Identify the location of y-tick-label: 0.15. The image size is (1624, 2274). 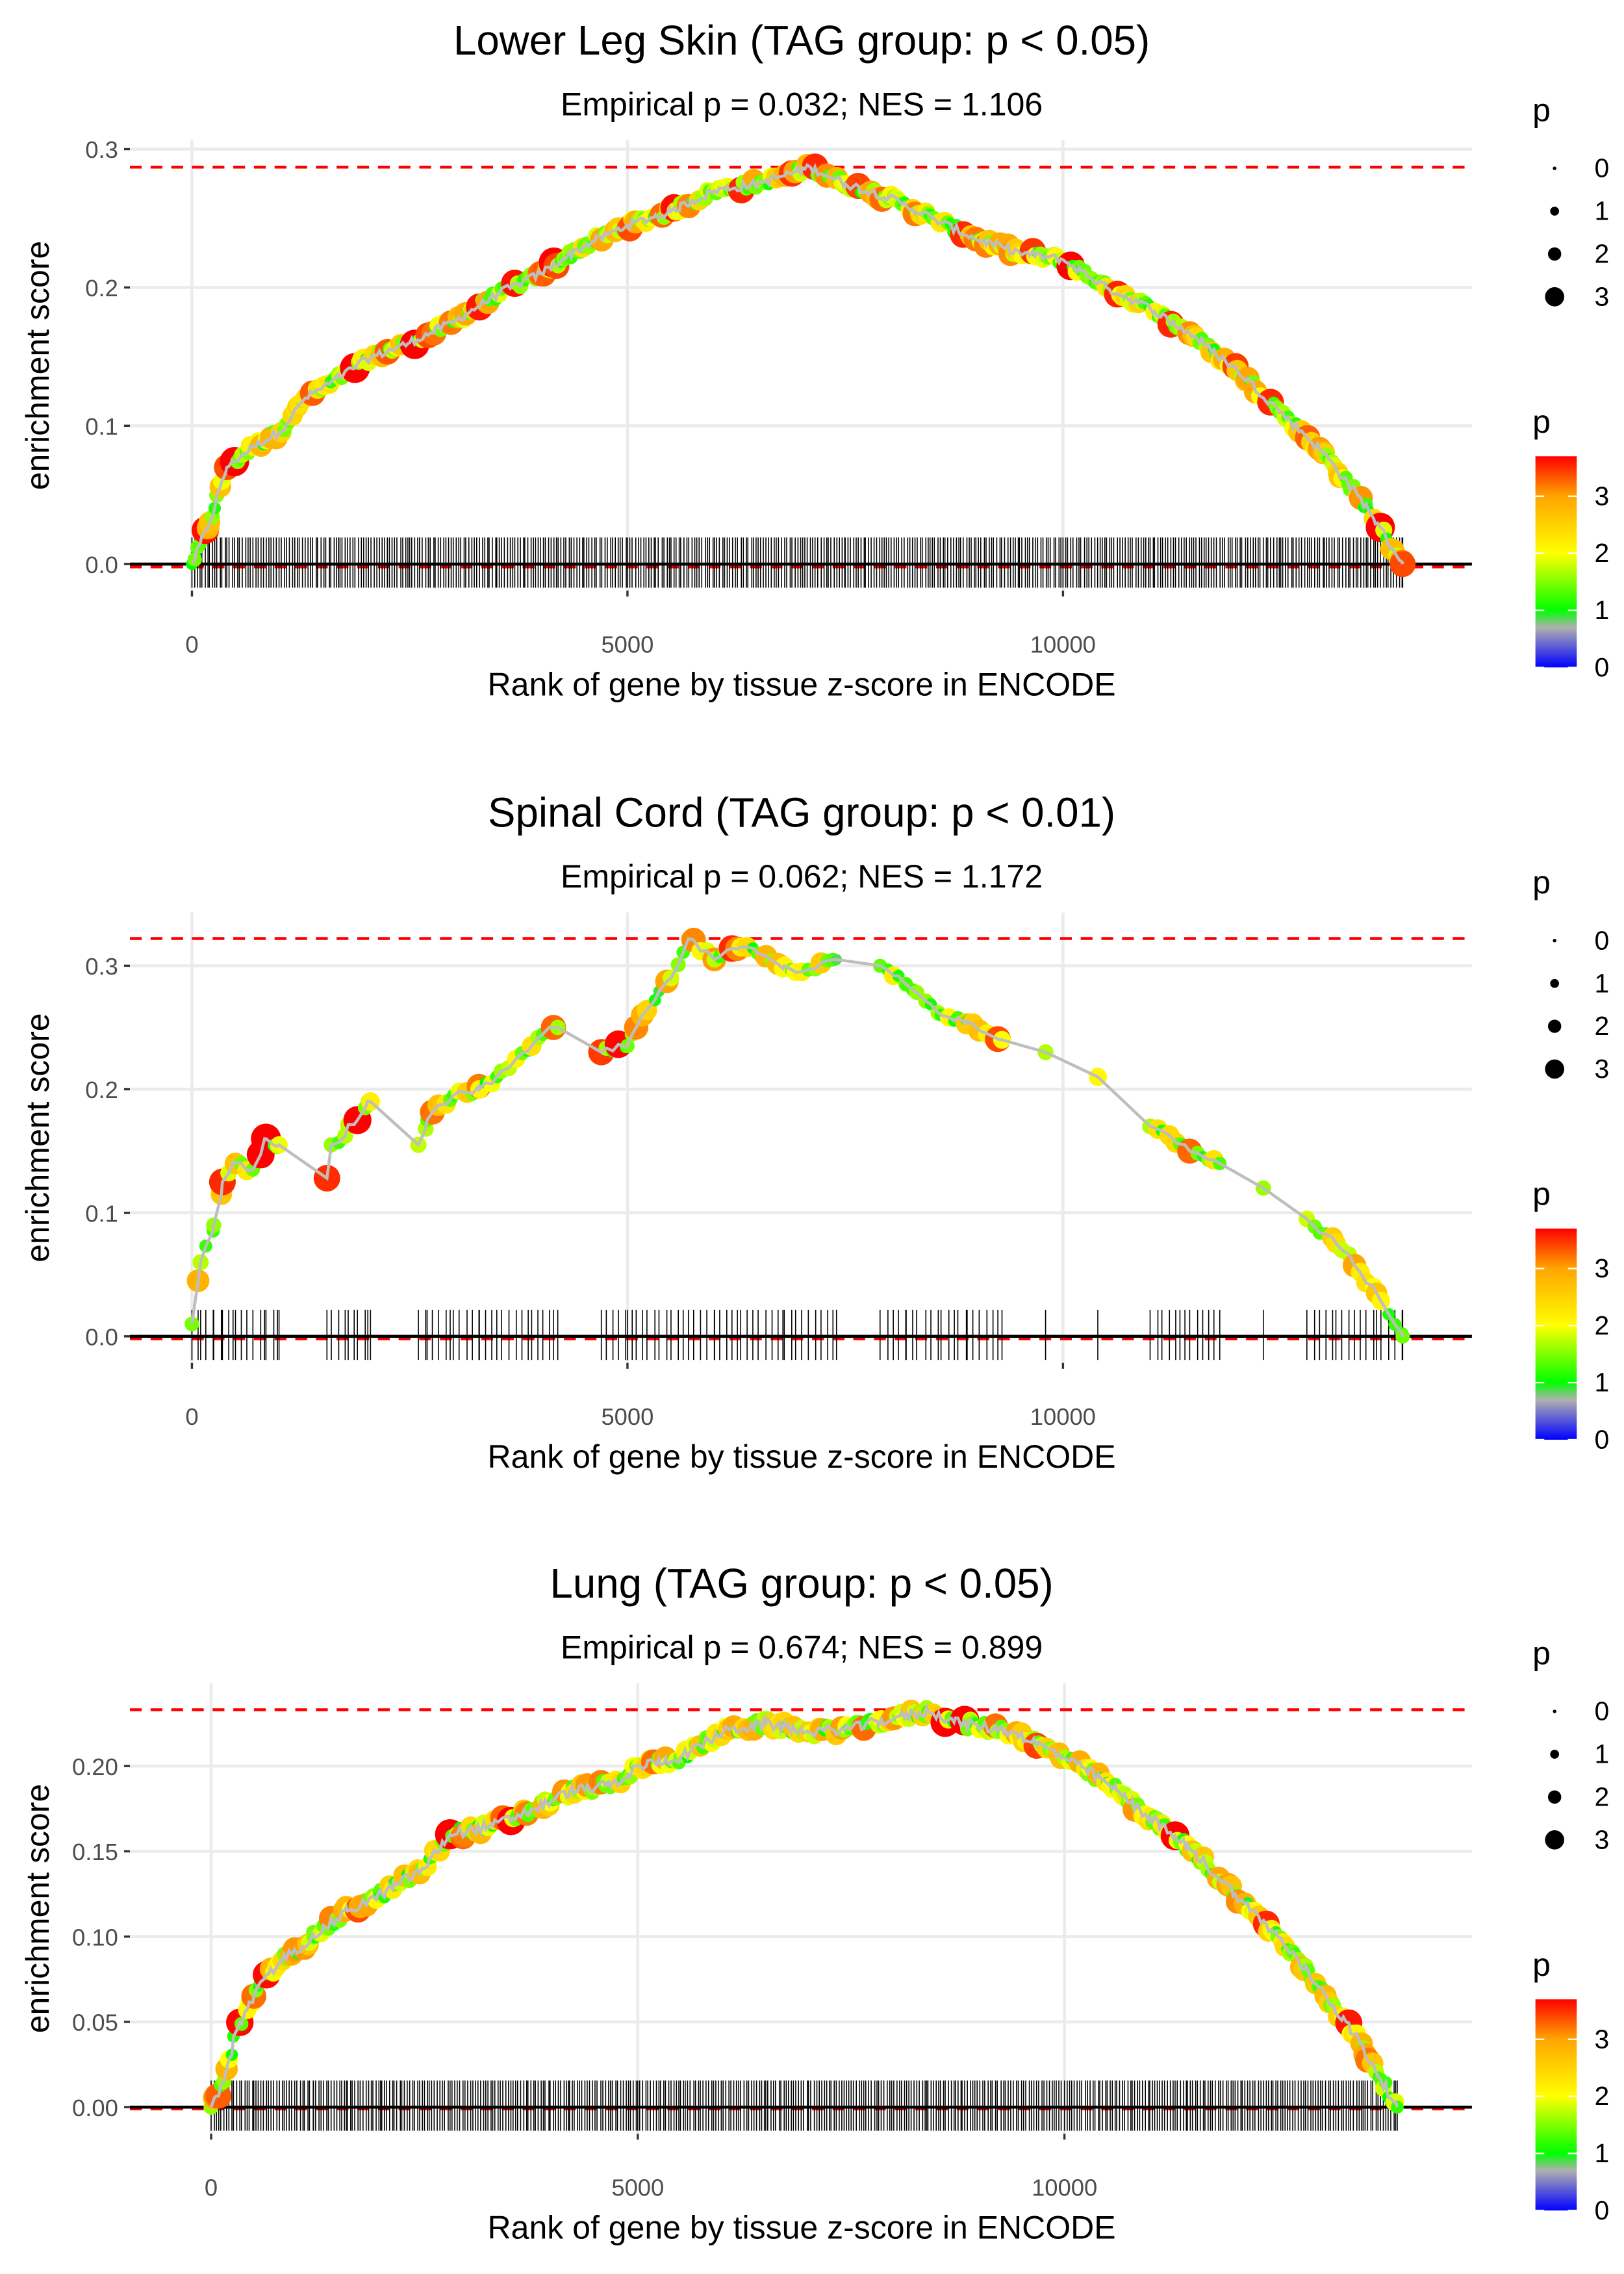
(95, 1852).